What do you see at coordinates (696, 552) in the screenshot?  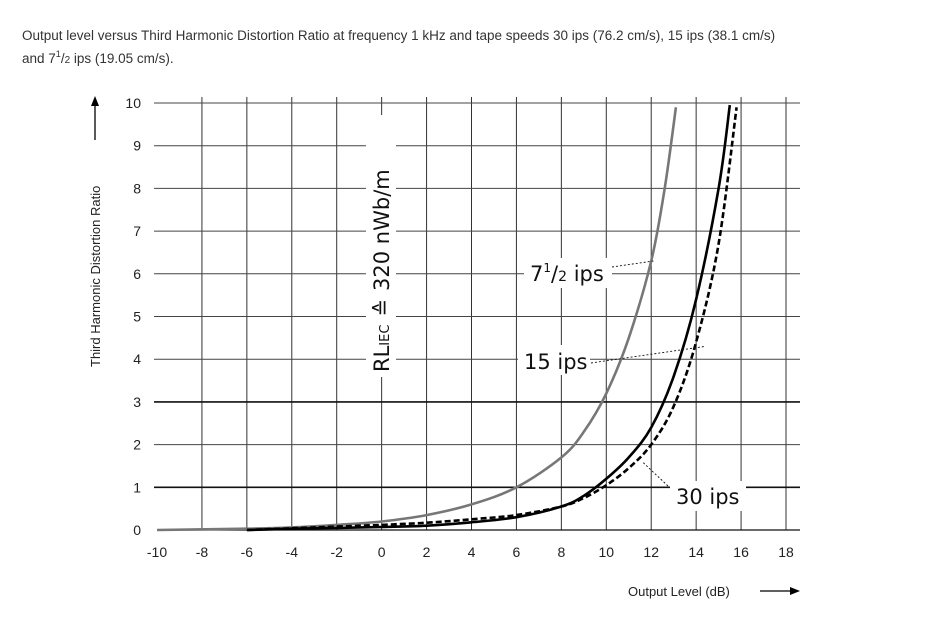 I see `x-tick-label-14: 14` at bounding box center [696, 552].